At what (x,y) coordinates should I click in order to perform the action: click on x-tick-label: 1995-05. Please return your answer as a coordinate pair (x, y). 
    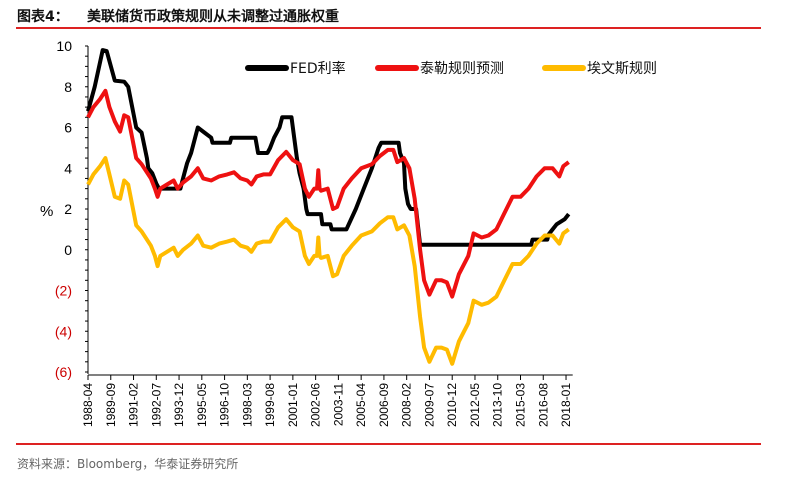
    Looking at the image, I should click on (202, 405).